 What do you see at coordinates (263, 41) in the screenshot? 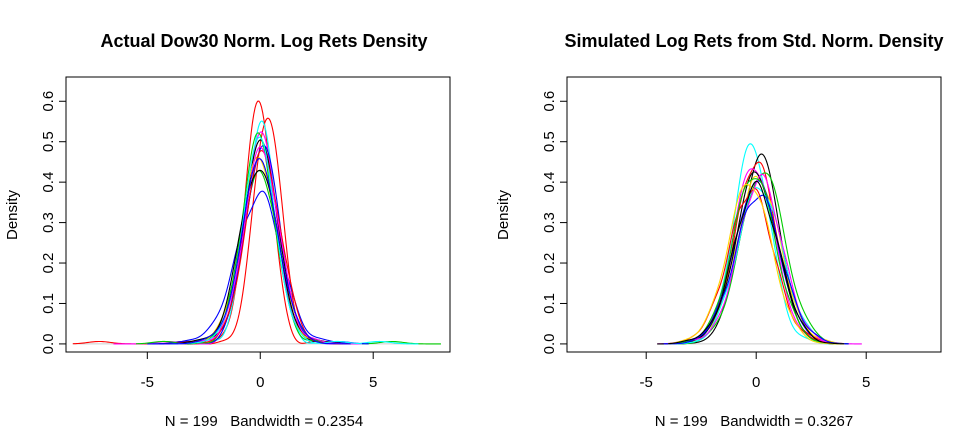
I see `chart-title: Actual Dow30 Norm. Log Rets Density` at bounding box center [263, 41].